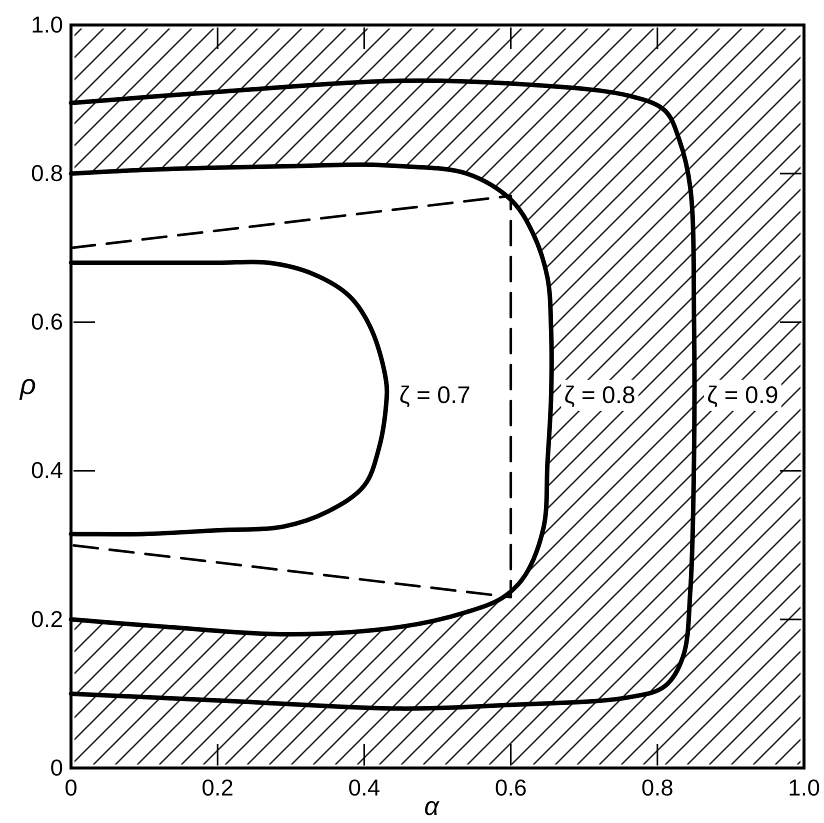  I want to click on series-label: ζ = 0.8, so click(600, 395).